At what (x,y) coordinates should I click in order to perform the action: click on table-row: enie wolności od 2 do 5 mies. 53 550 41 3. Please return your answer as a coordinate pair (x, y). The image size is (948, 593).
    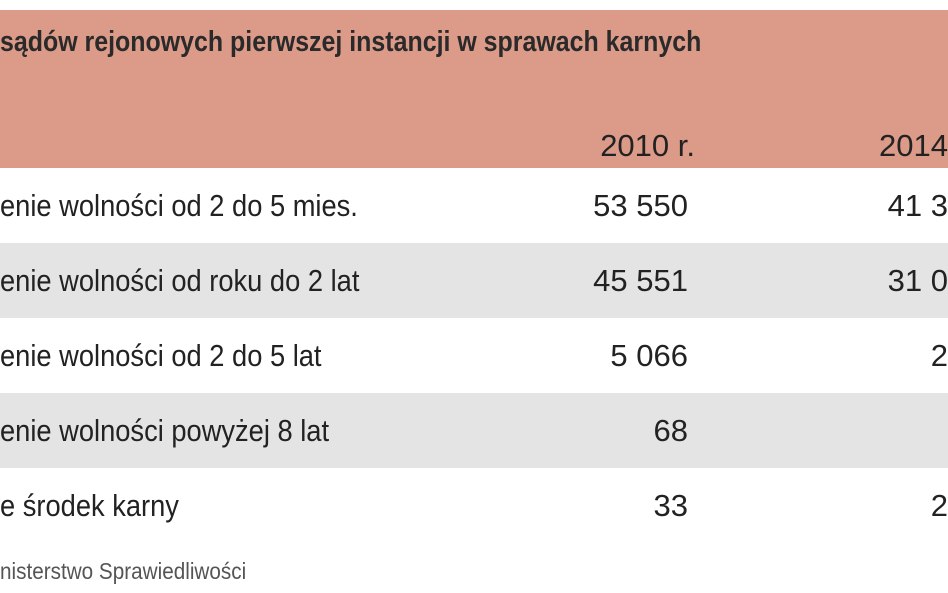
    Looking at the image, I should click on (474, 205).